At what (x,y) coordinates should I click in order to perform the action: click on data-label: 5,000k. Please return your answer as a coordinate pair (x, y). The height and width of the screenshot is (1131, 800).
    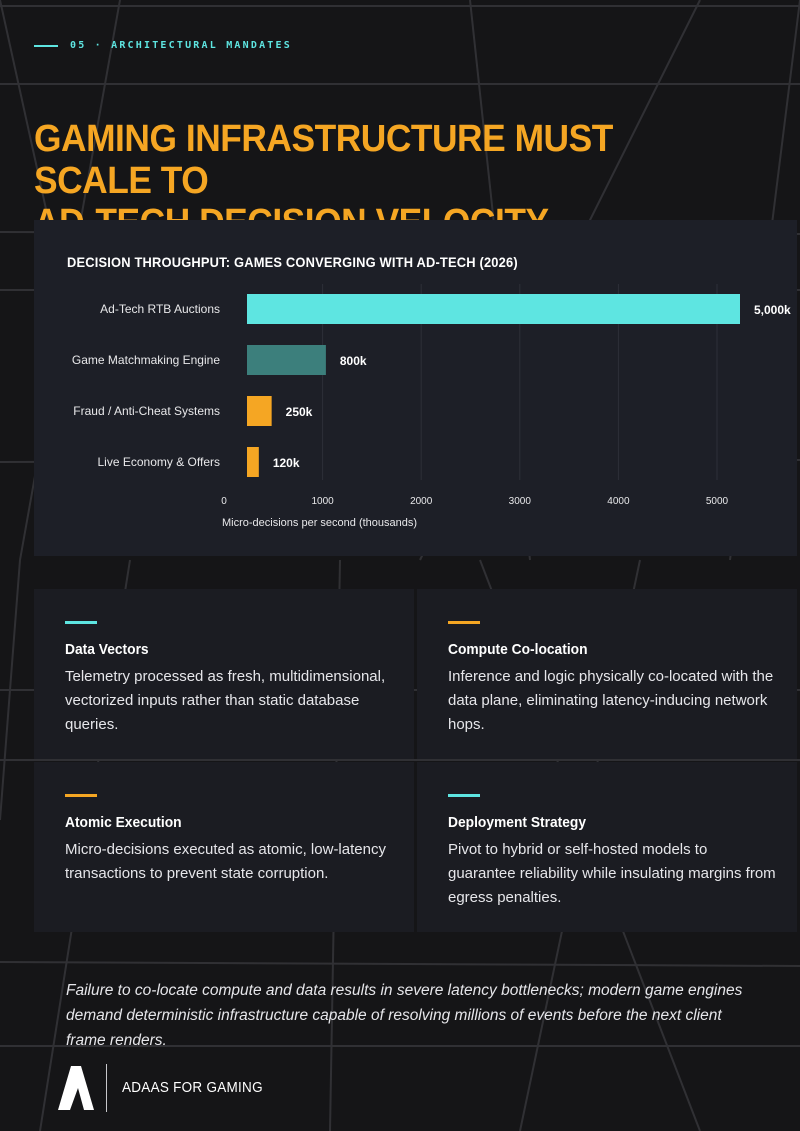
    Looking at the image, I should click on (772, 310).